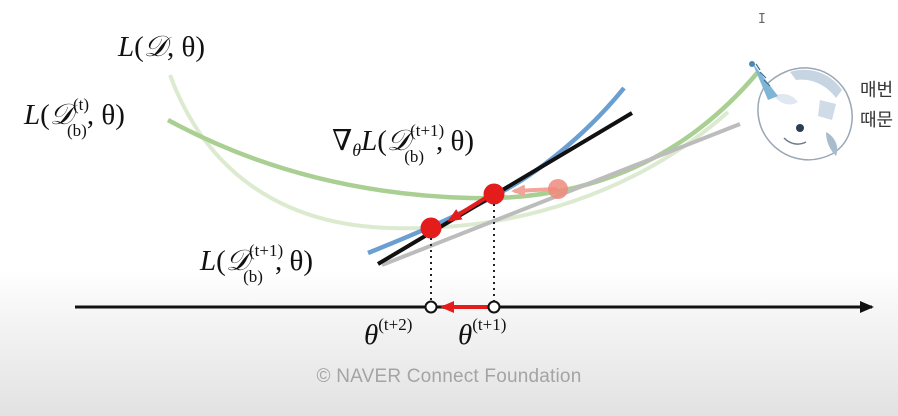 This screenshot has height=416, width=898. What do you see at coordinates (494, 307) in the screenshot?
I see `theta-t1-marker` at bounding box center [494, 307].